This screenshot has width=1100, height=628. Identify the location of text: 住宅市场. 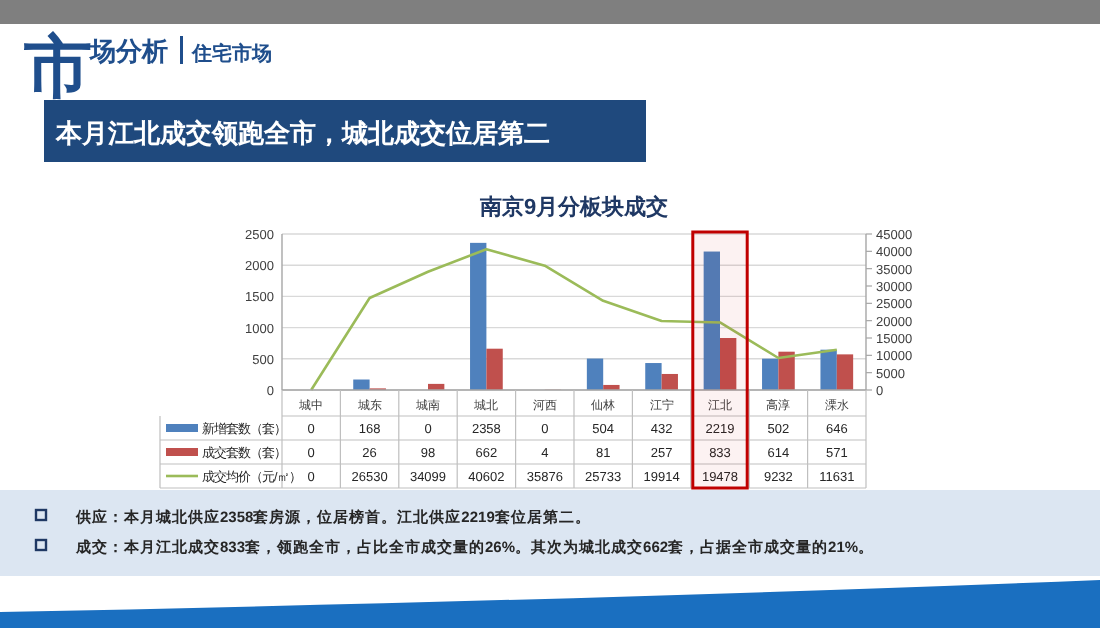
(232, 55).